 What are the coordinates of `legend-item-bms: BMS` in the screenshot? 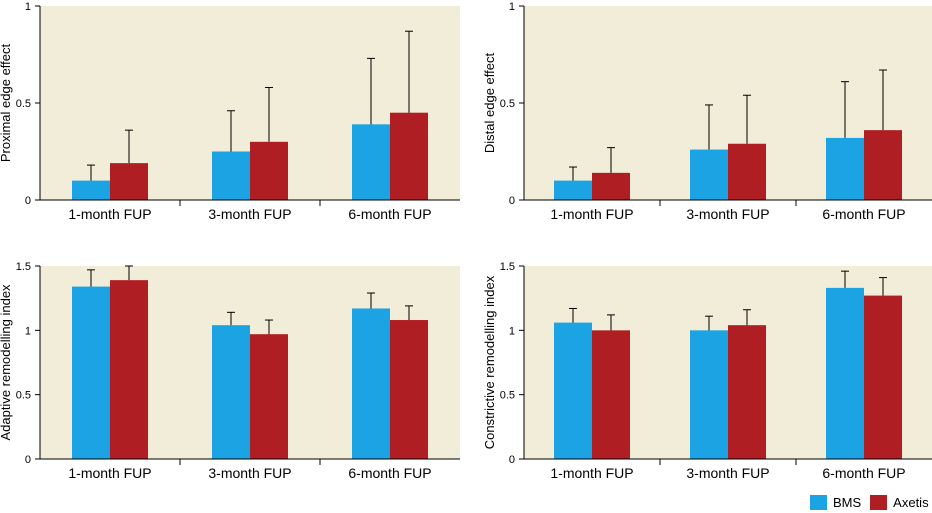 It's located at (835, 502).